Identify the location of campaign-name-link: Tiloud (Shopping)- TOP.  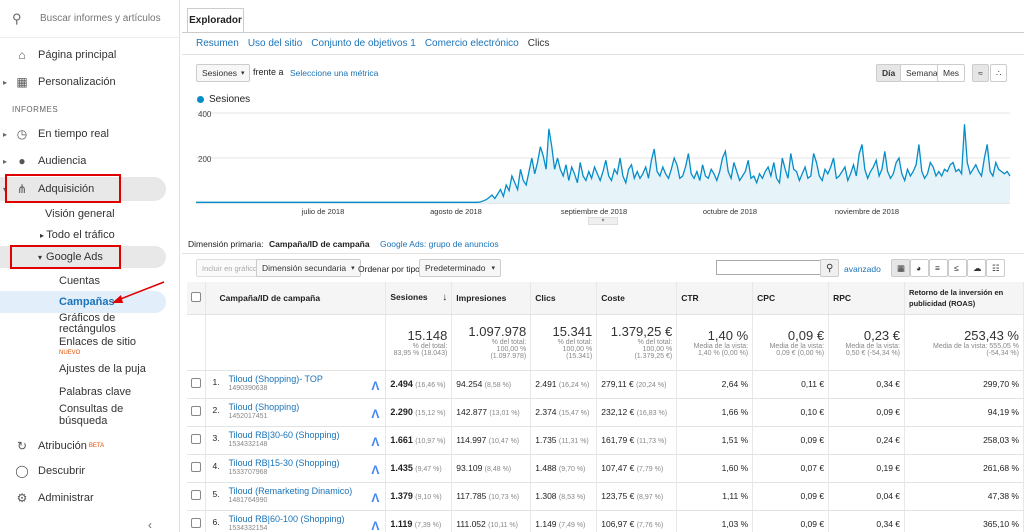
(275, 379).